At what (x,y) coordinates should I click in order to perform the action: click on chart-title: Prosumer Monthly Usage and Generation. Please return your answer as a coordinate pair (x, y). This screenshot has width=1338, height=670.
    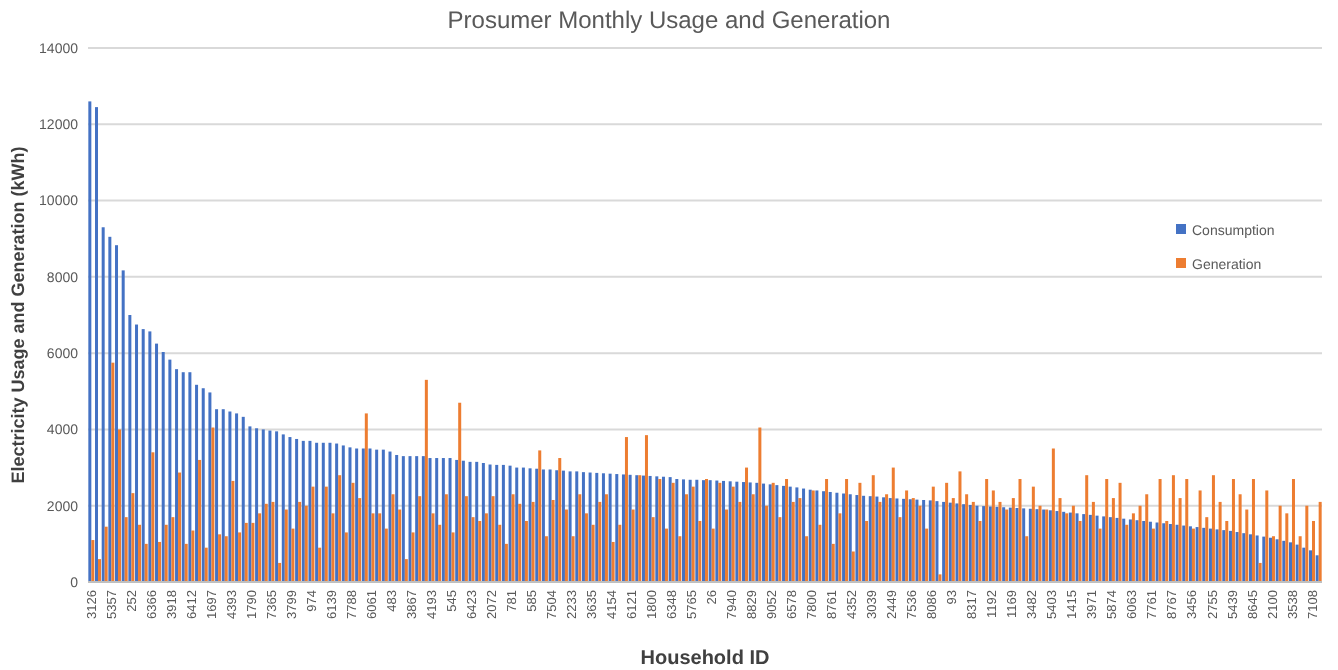
    Looking at the image, I should click on (669, 20).